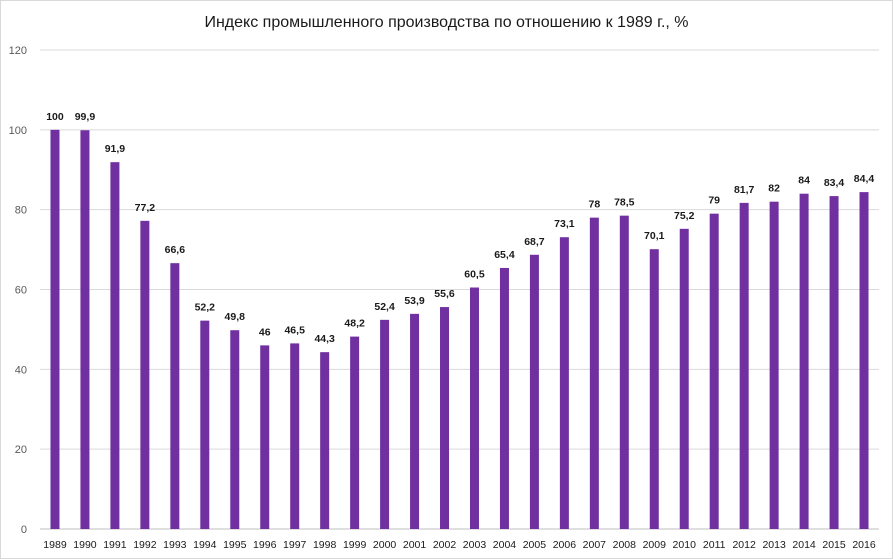  Describe the element at coordinates (21, 291) in the screenshot. I see `y-tick-label: 60` at that location.